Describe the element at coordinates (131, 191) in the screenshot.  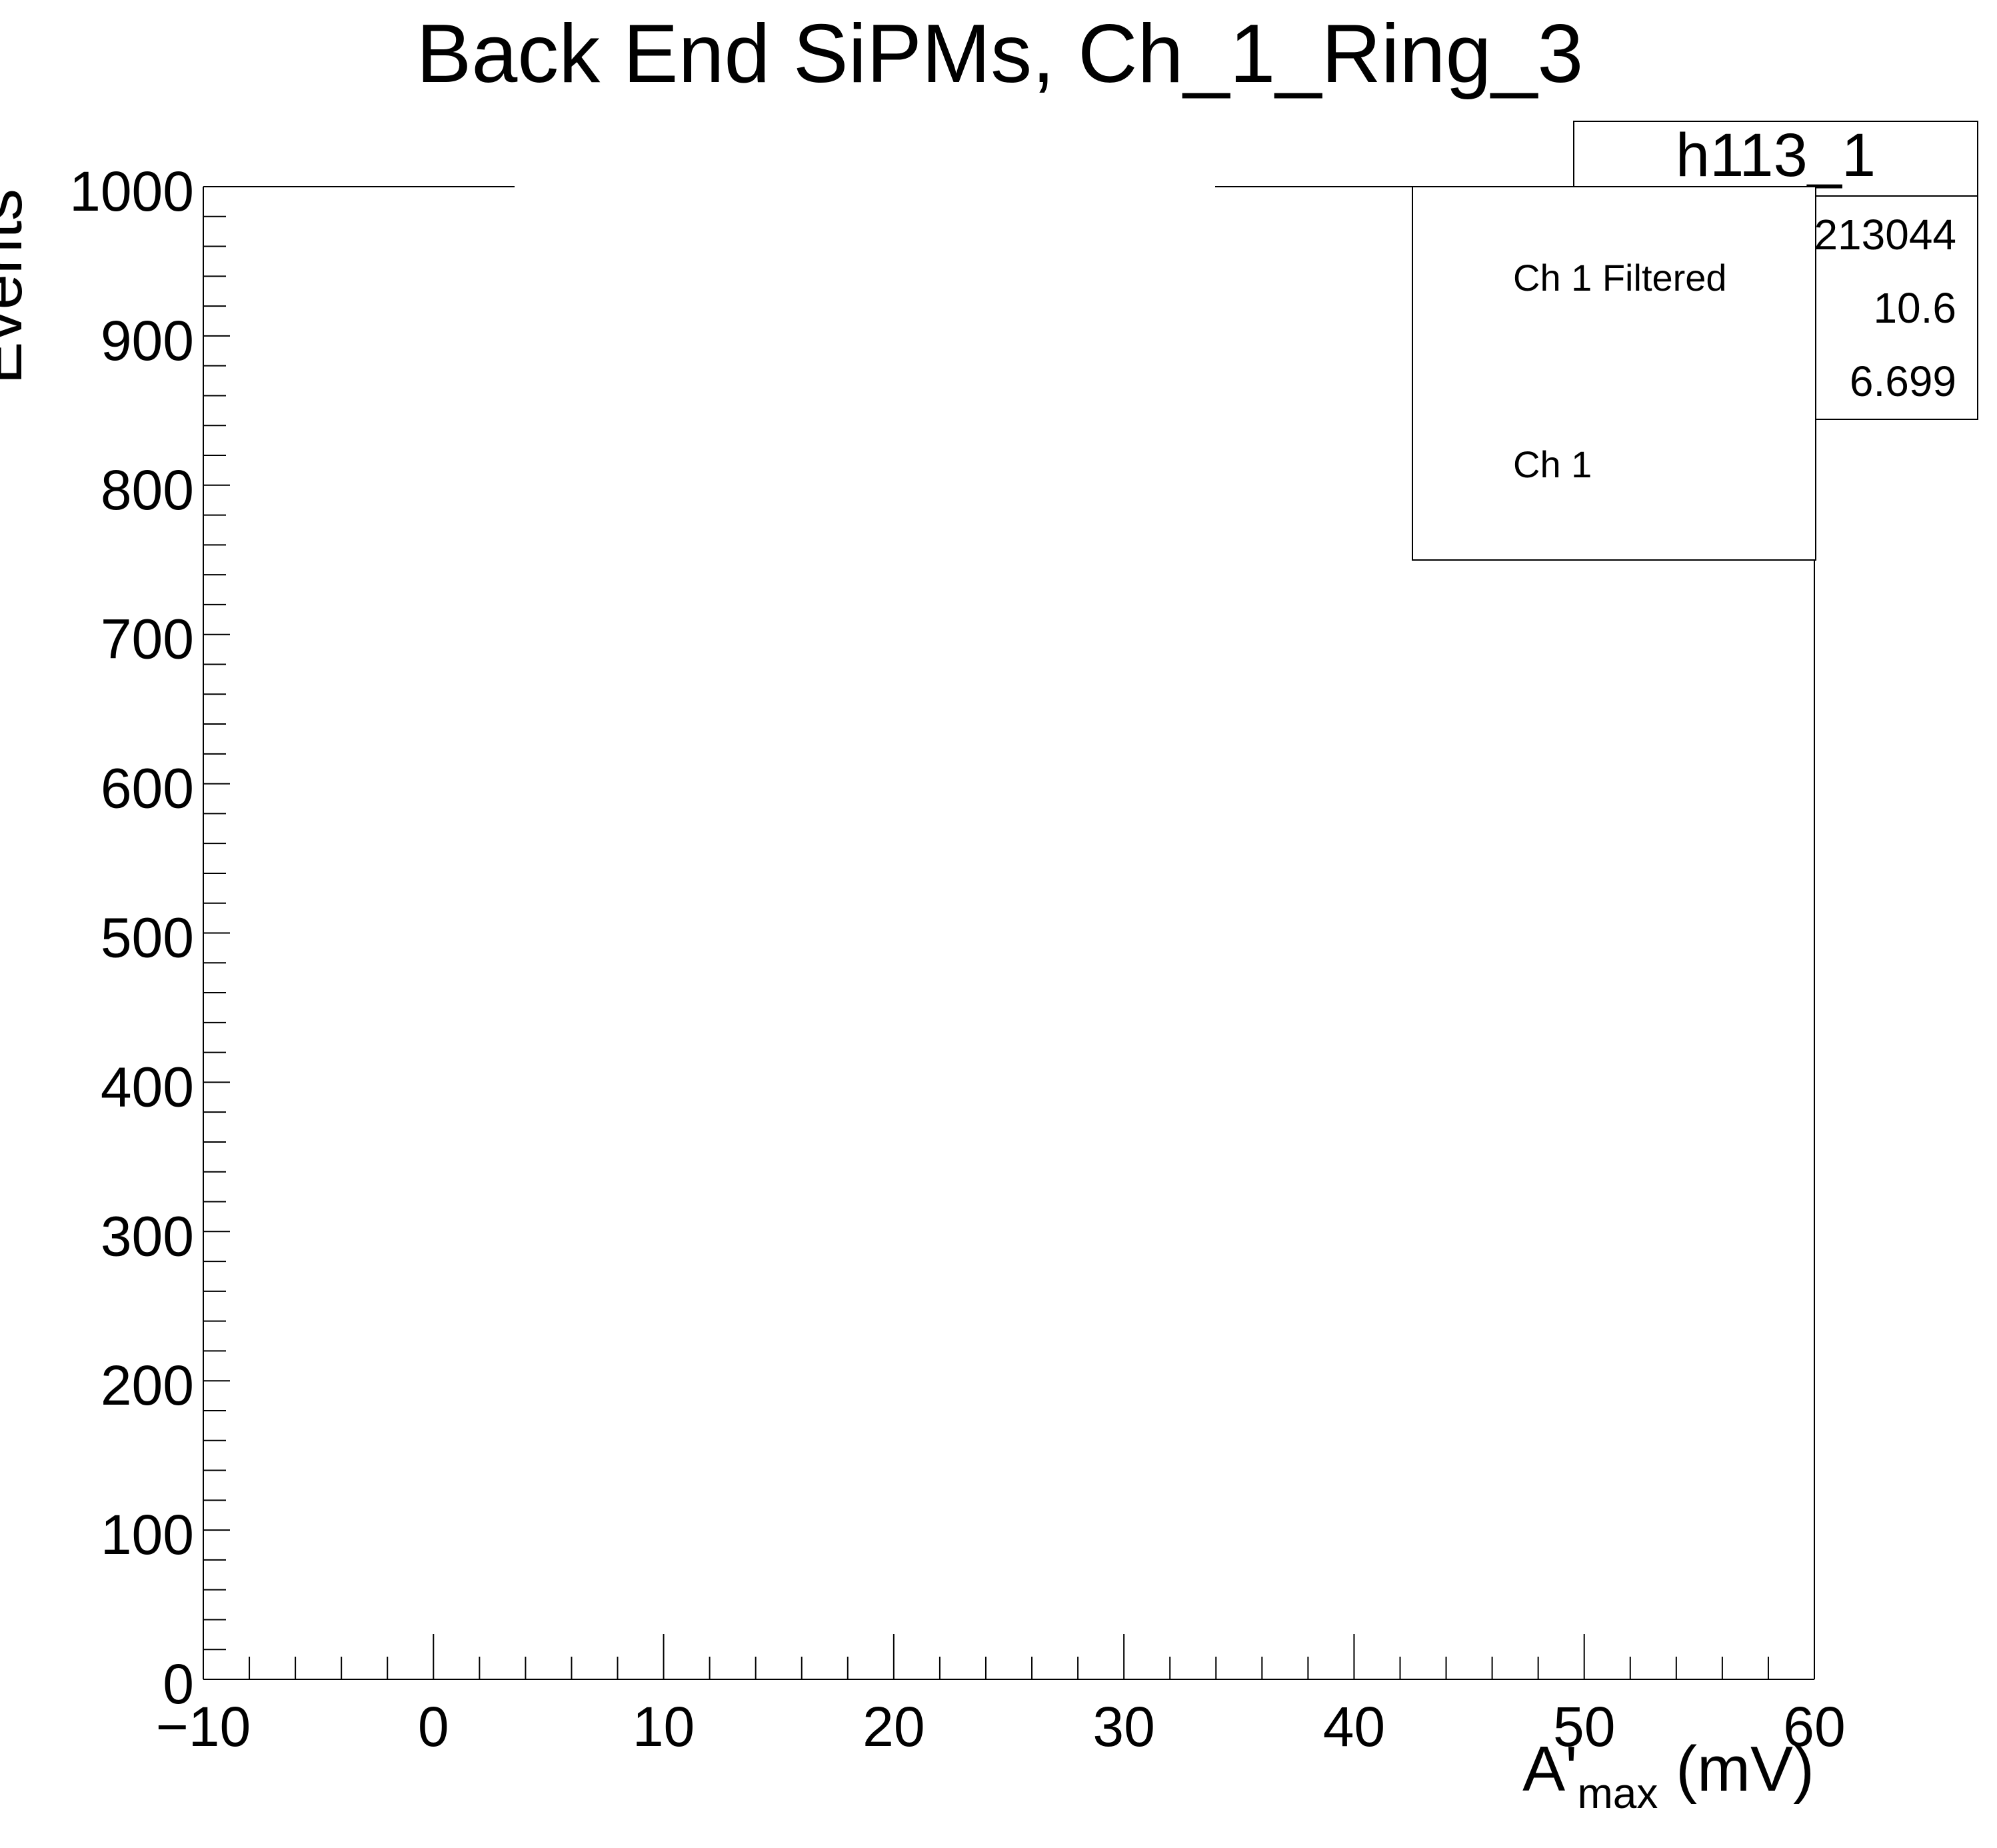
I see `y-tick-label: 1000` at that location.